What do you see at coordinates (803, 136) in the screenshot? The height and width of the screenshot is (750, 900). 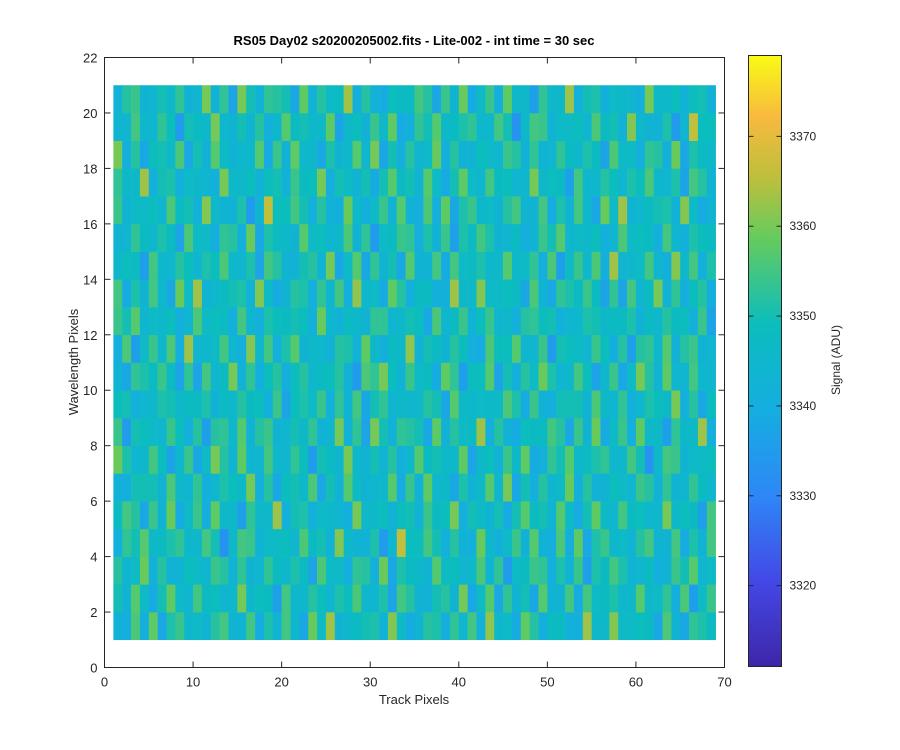 I see `colorbar-tick-label: 3370` at bounding box center [803, 136].